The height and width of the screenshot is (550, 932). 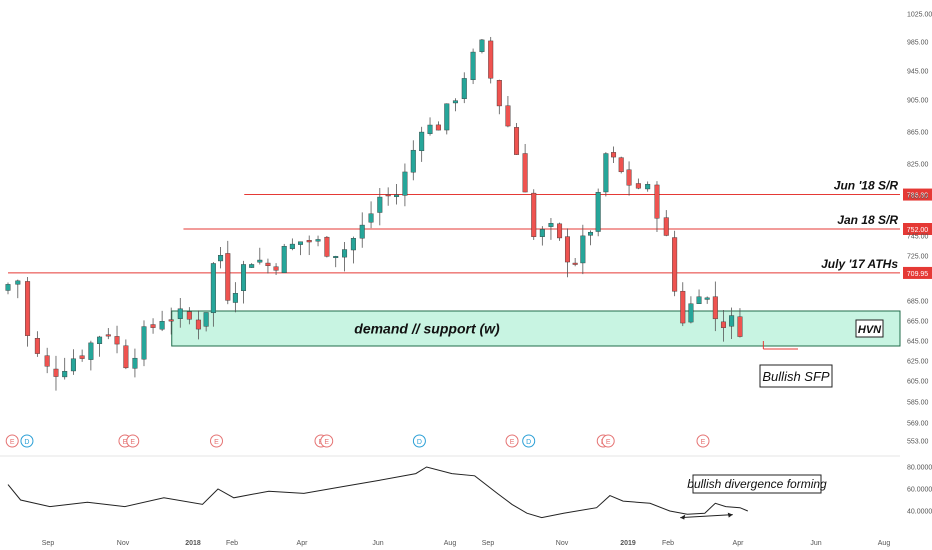 What do you see at coordinates (918, 133) in the screenshot?
I see `price-axis-tick: 865.00` at bounding box center [918, 133].